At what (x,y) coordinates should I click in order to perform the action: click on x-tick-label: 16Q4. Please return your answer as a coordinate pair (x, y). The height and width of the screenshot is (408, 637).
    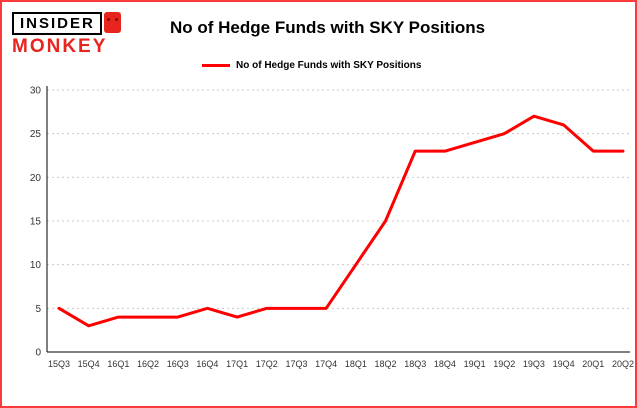
    Looking at the image, I should click on (207, 364).